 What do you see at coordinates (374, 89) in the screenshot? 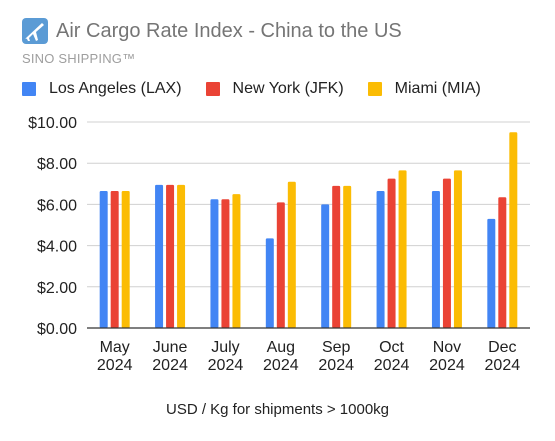
I see `legend-swatch-mia` at bounding box center [374, 89].